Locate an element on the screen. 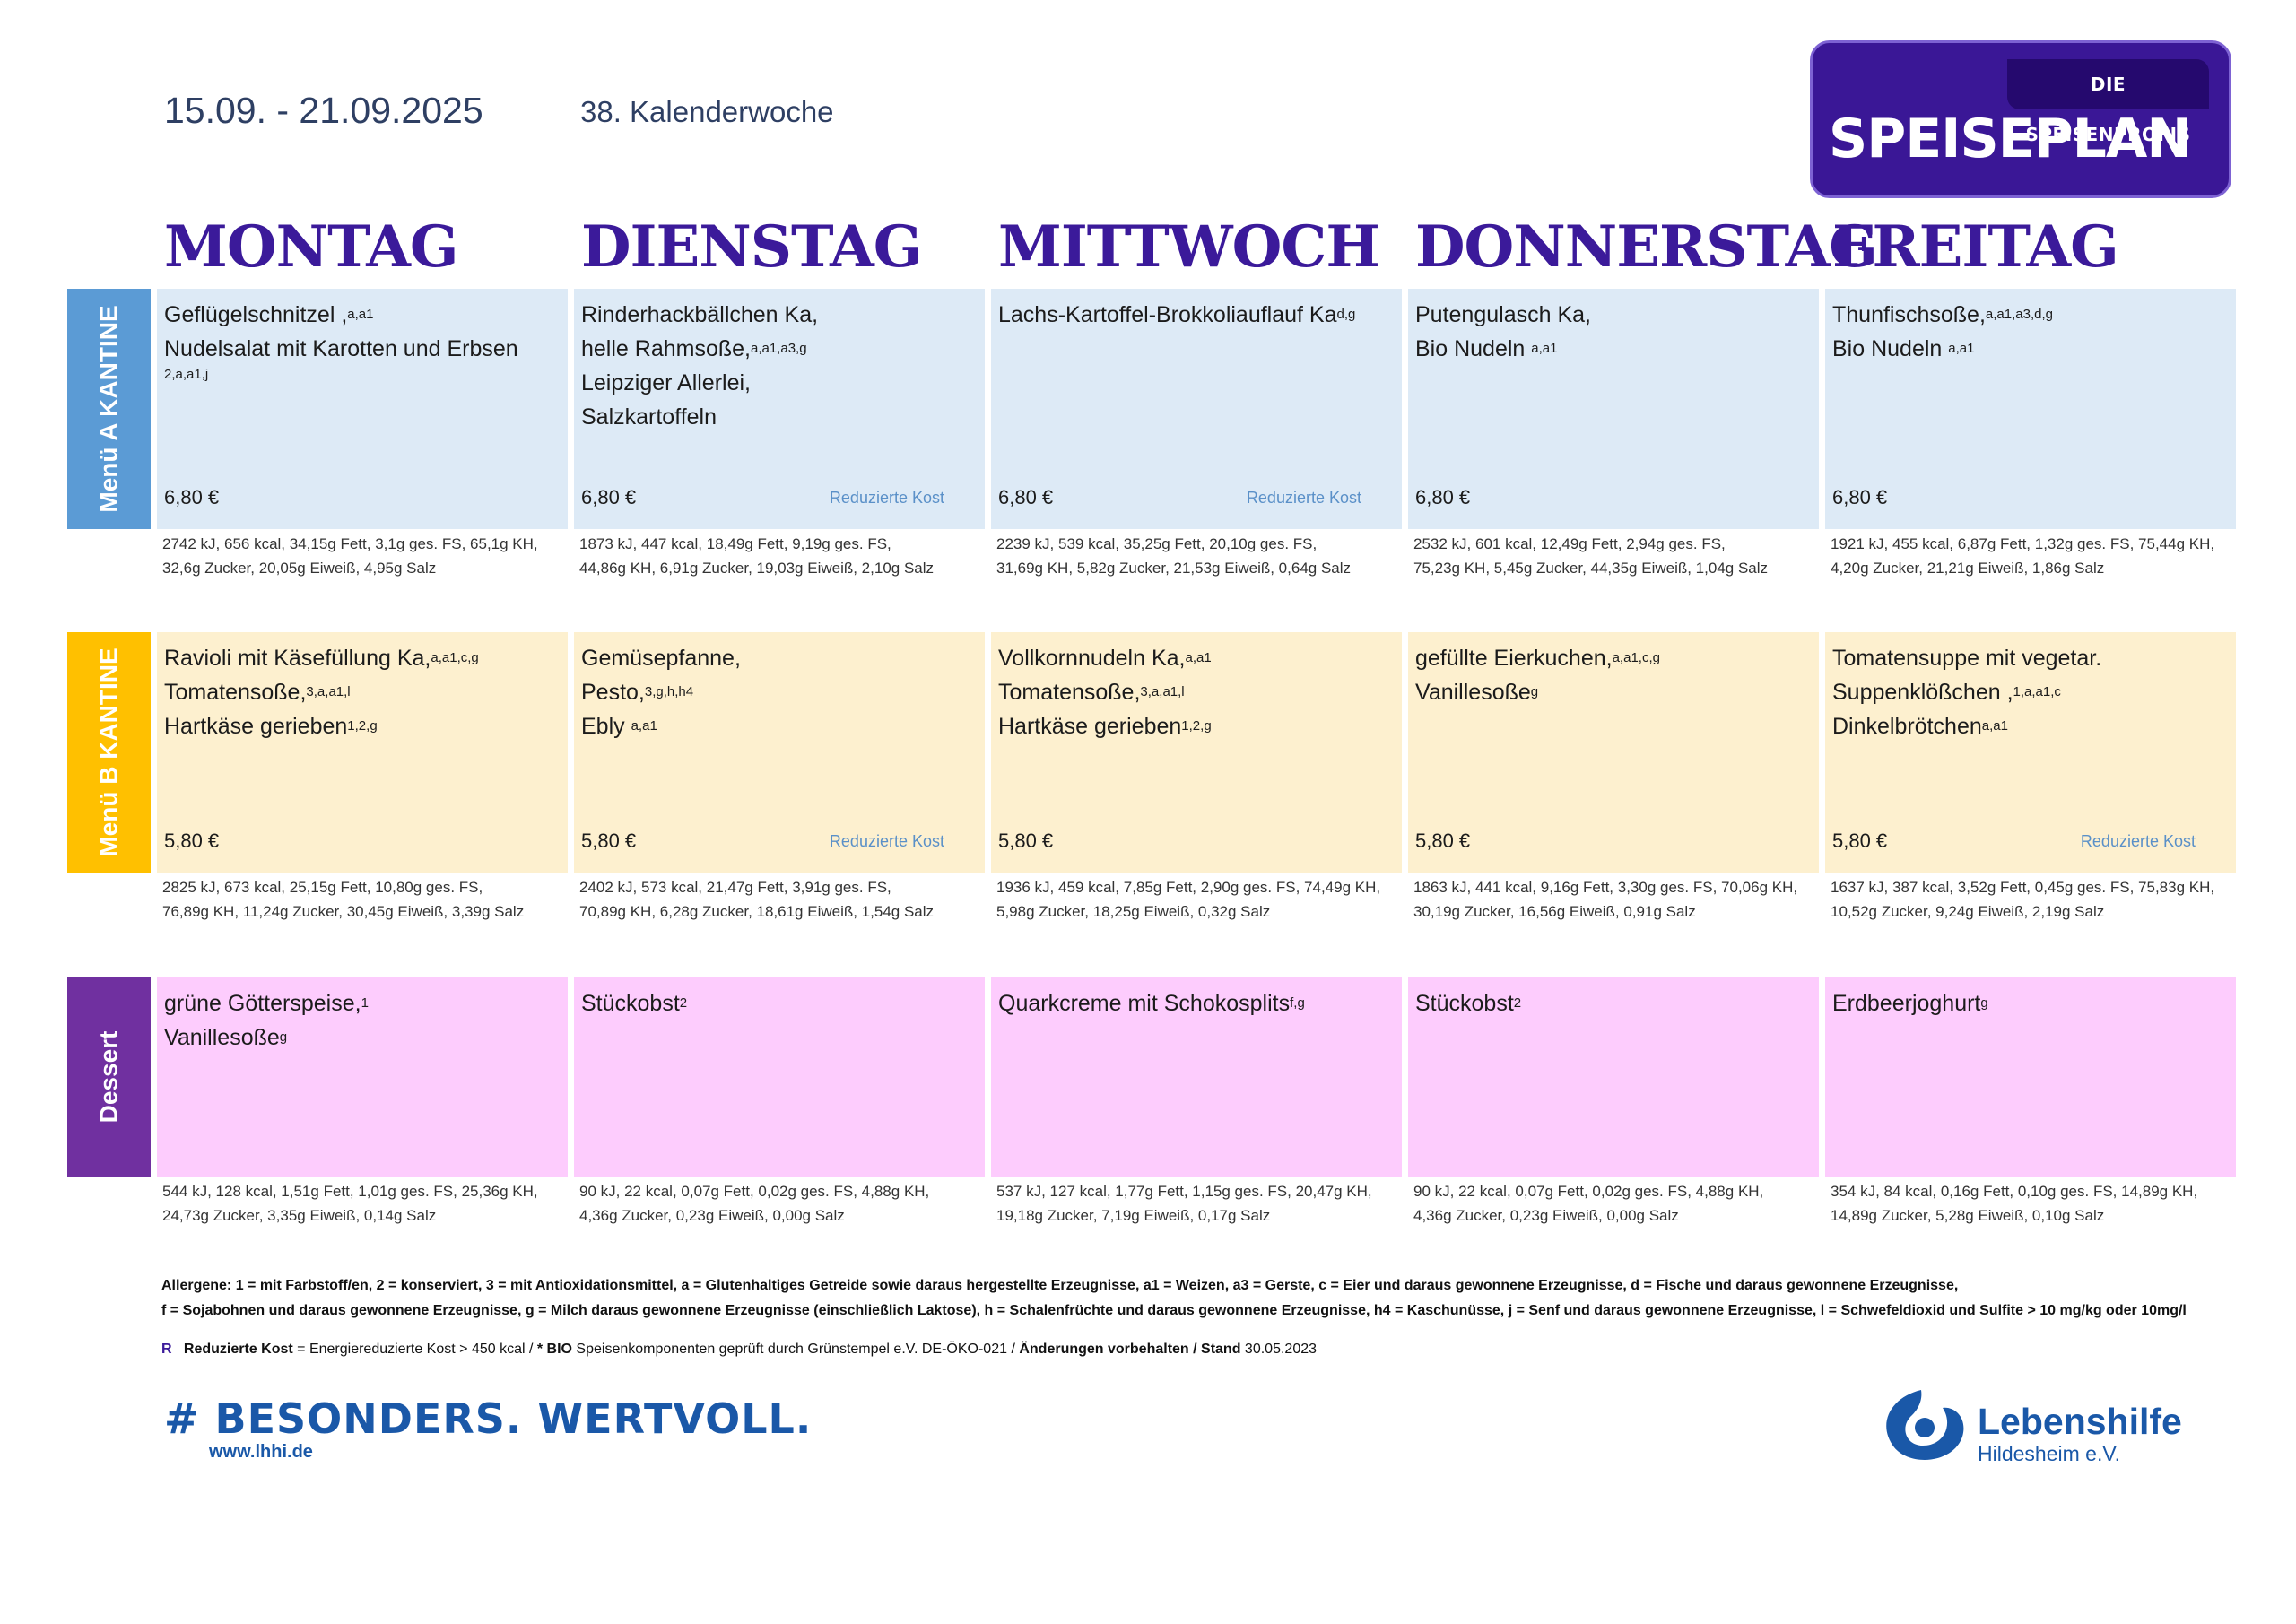  day-header-tuesday: DIENSTAG is located at coordinates (751, 247).